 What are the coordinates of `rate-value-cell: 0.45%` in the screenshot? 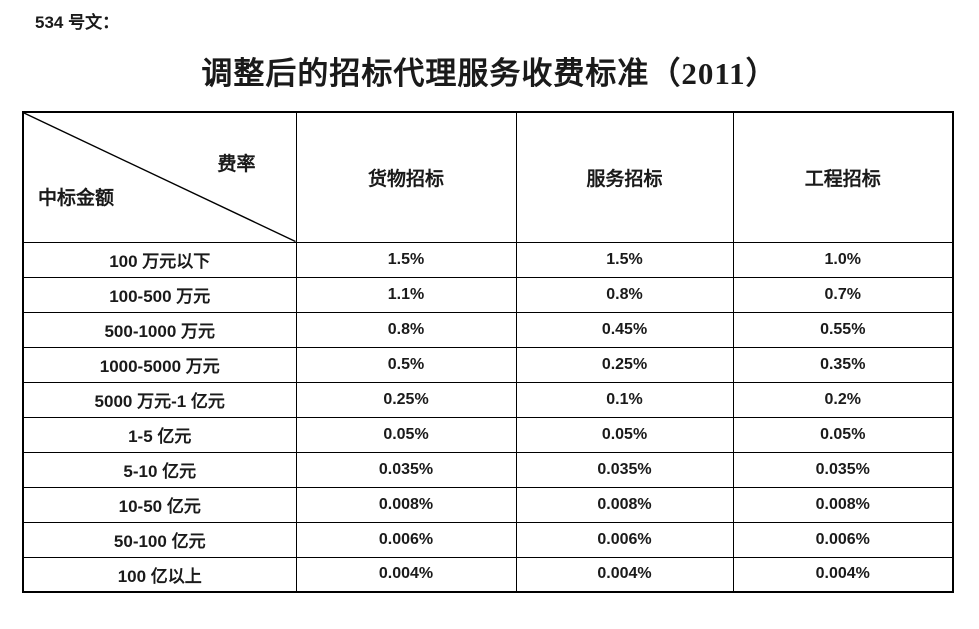 It's located at (624, 329).